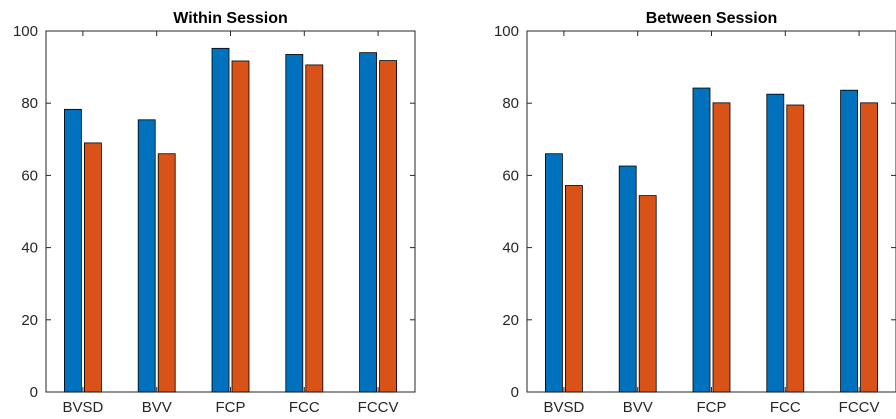  Describe the element at coordinates (515, 392) in the screenshot. I see `between-session-ytick-label: 0` at that location.